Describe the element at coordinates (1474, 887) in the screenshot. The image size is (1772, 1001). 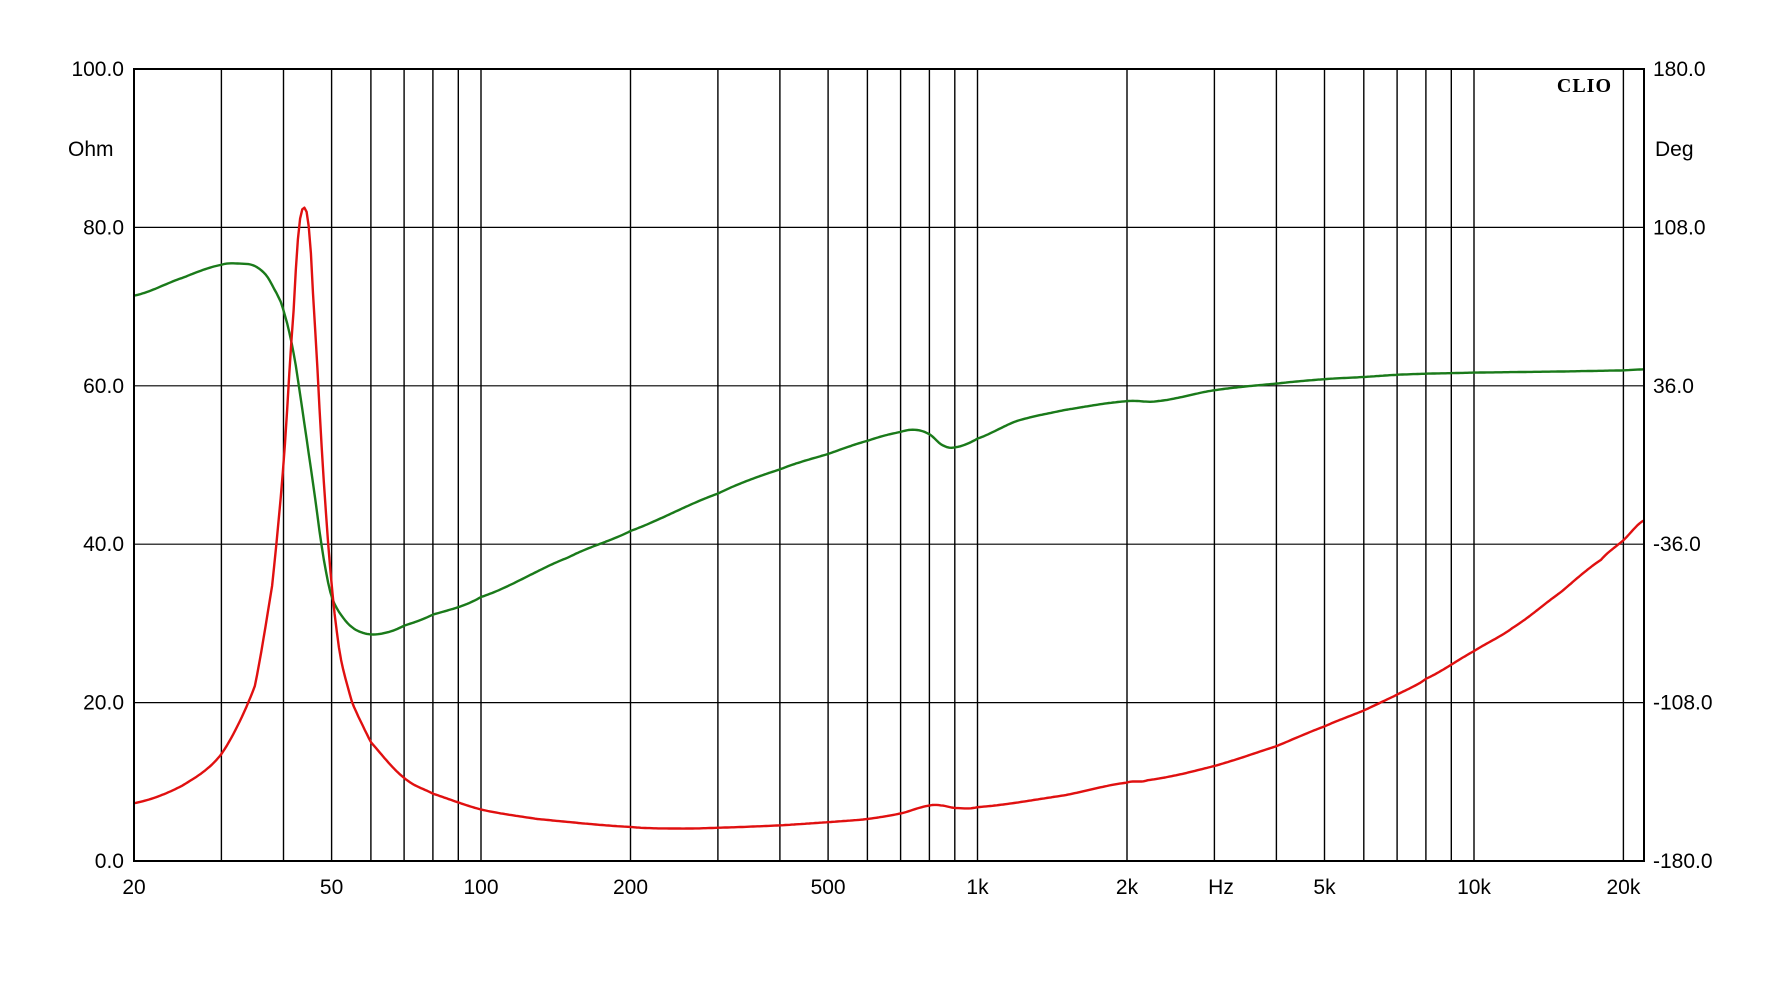
I see `x-tick-label: 10k` at that location.